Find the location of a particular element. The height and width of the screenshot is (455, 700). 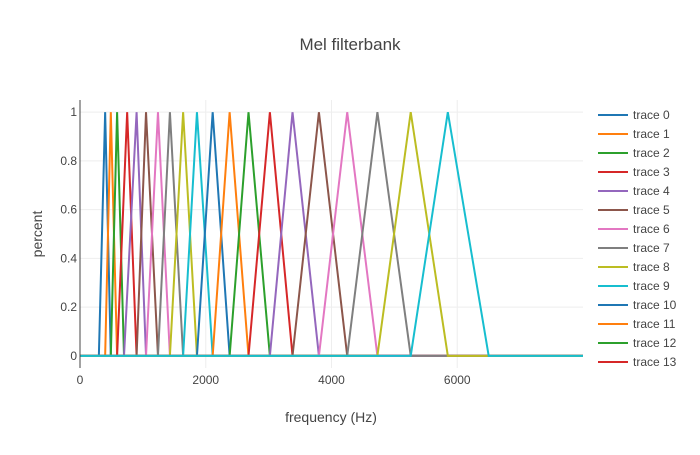

legend-label: trace 2 is located at coordinates (651, 153).